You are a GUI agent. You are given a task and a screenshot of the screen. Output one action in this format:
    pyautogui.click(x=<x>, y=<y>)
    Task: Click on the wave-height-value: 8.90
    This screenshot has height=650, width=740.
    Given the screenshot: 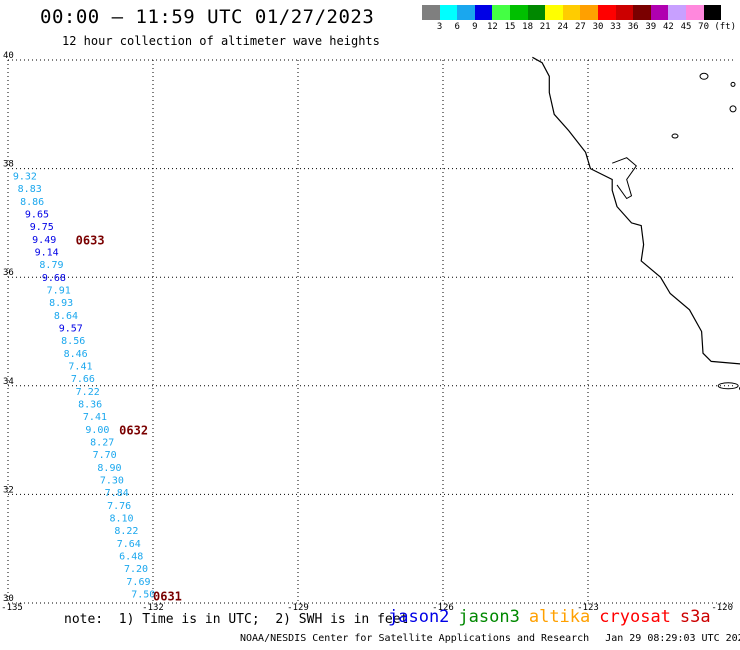 What is the action you would take?
    pyautogui.click(x=109, y=468)
    